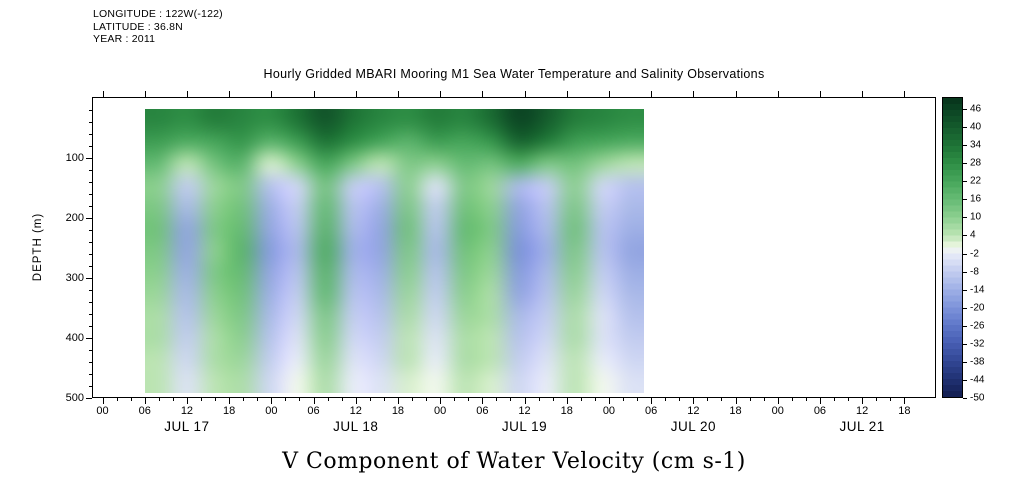 The width and height of the screenshot is (1009, 504). Describe the element at coordinates (977, 290) in the screenshot. I see `colorbar-tick-label: -14` at that location.